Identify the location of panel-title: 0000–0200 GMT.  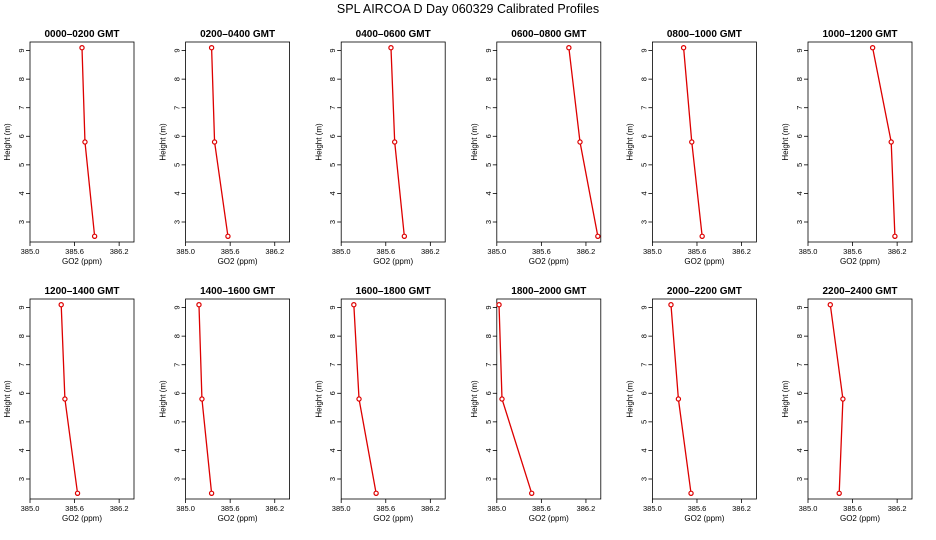
(81, 34).